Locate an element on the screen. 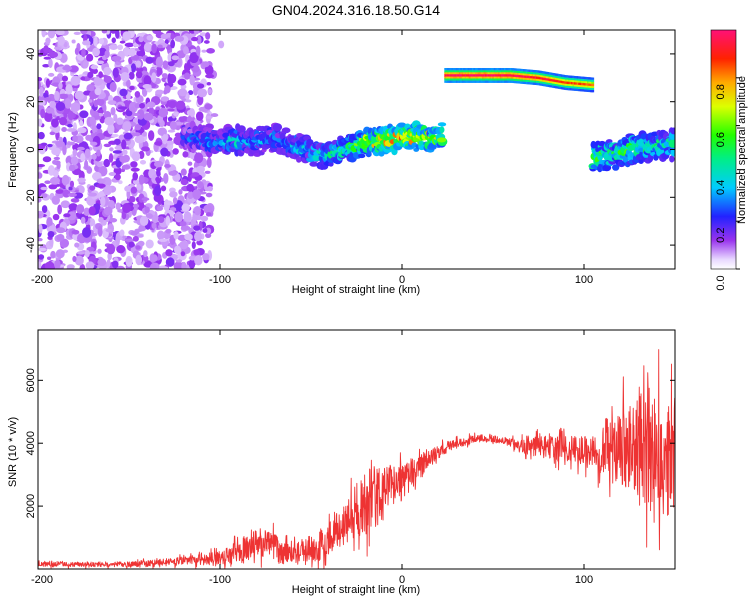 Image resolution: width=750 pixels, height=600 pixels. y-tick-label: -20 is located at coordinates (31, 197).